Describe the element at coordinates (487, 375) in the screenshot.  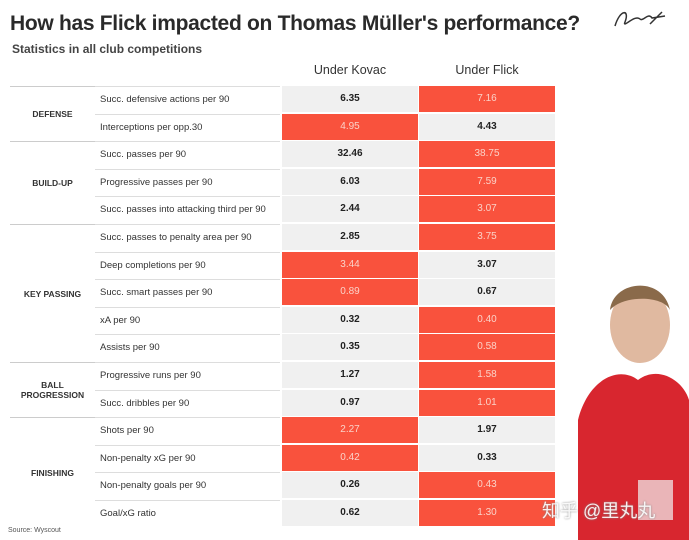
I see `flick-value-cell: 1.58` at that location.